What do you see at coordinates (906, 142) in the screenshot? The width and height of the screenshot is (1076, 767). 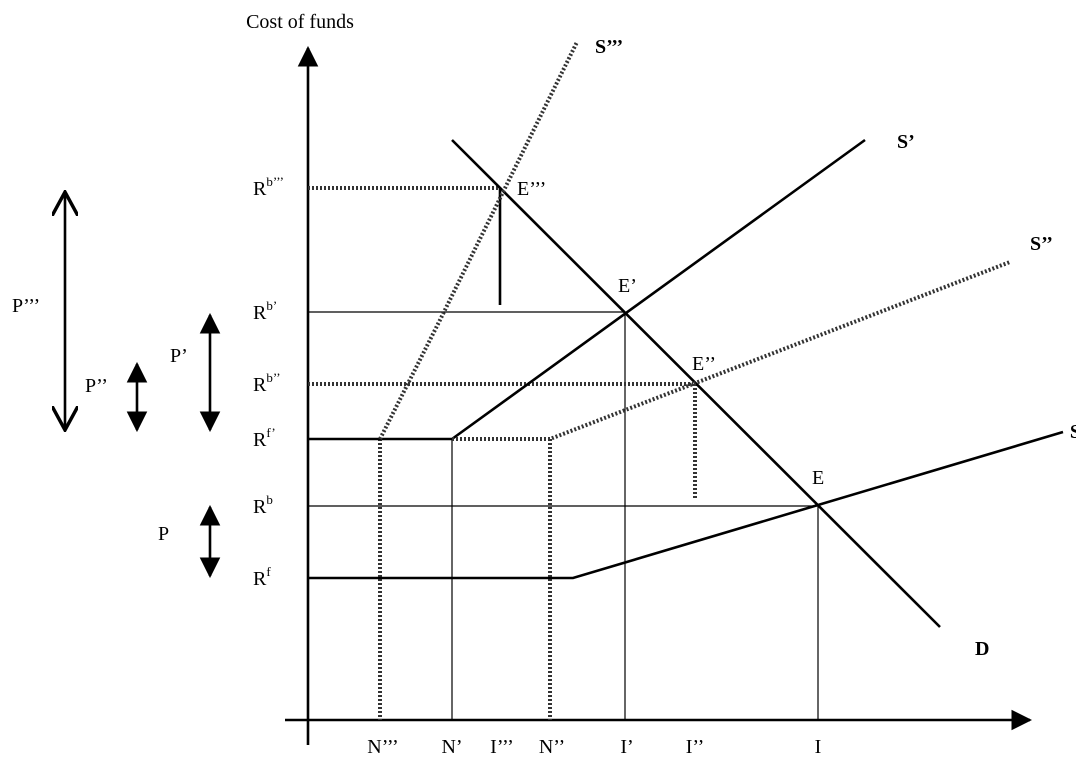 I see `curve-label: S’` at bounding box center [906, 142].